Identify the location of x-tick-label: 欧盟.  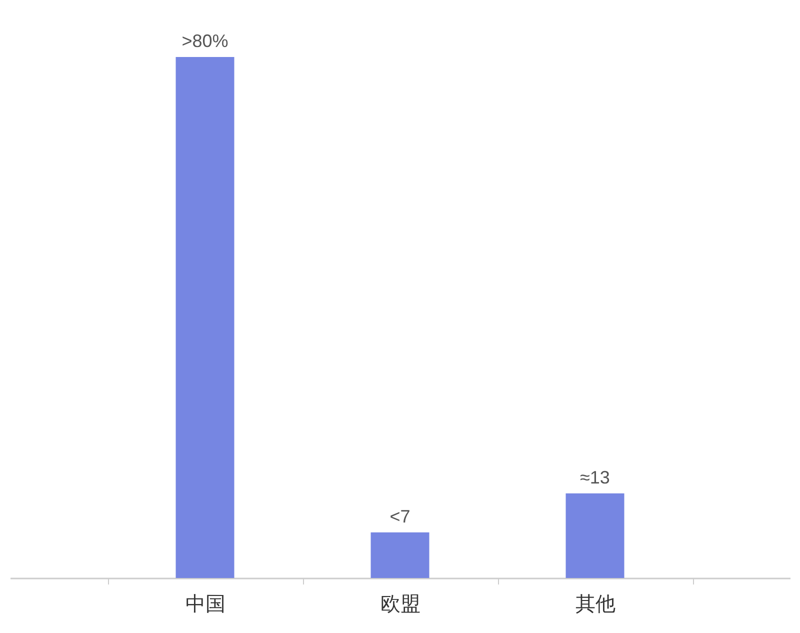
(400, 605).